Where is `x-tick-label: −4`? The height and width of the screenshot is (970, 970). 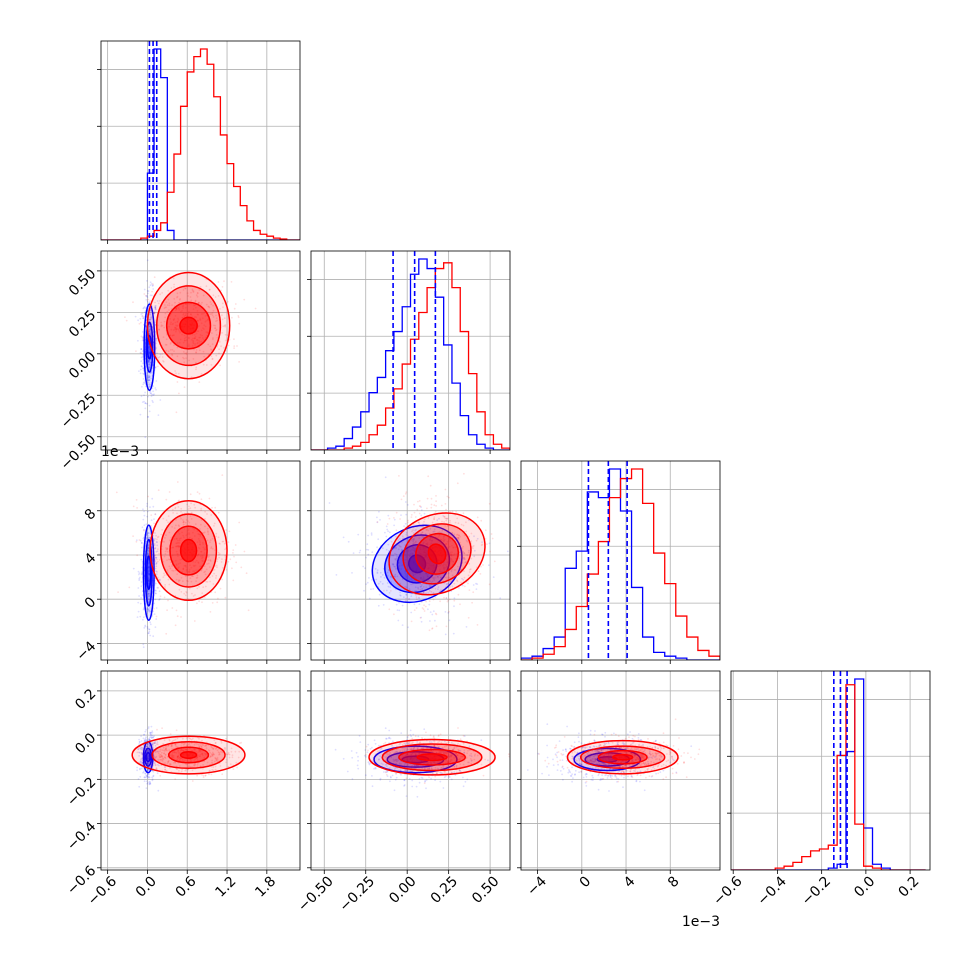
x-tick-label: −4 is located at coordinates (537, 886).